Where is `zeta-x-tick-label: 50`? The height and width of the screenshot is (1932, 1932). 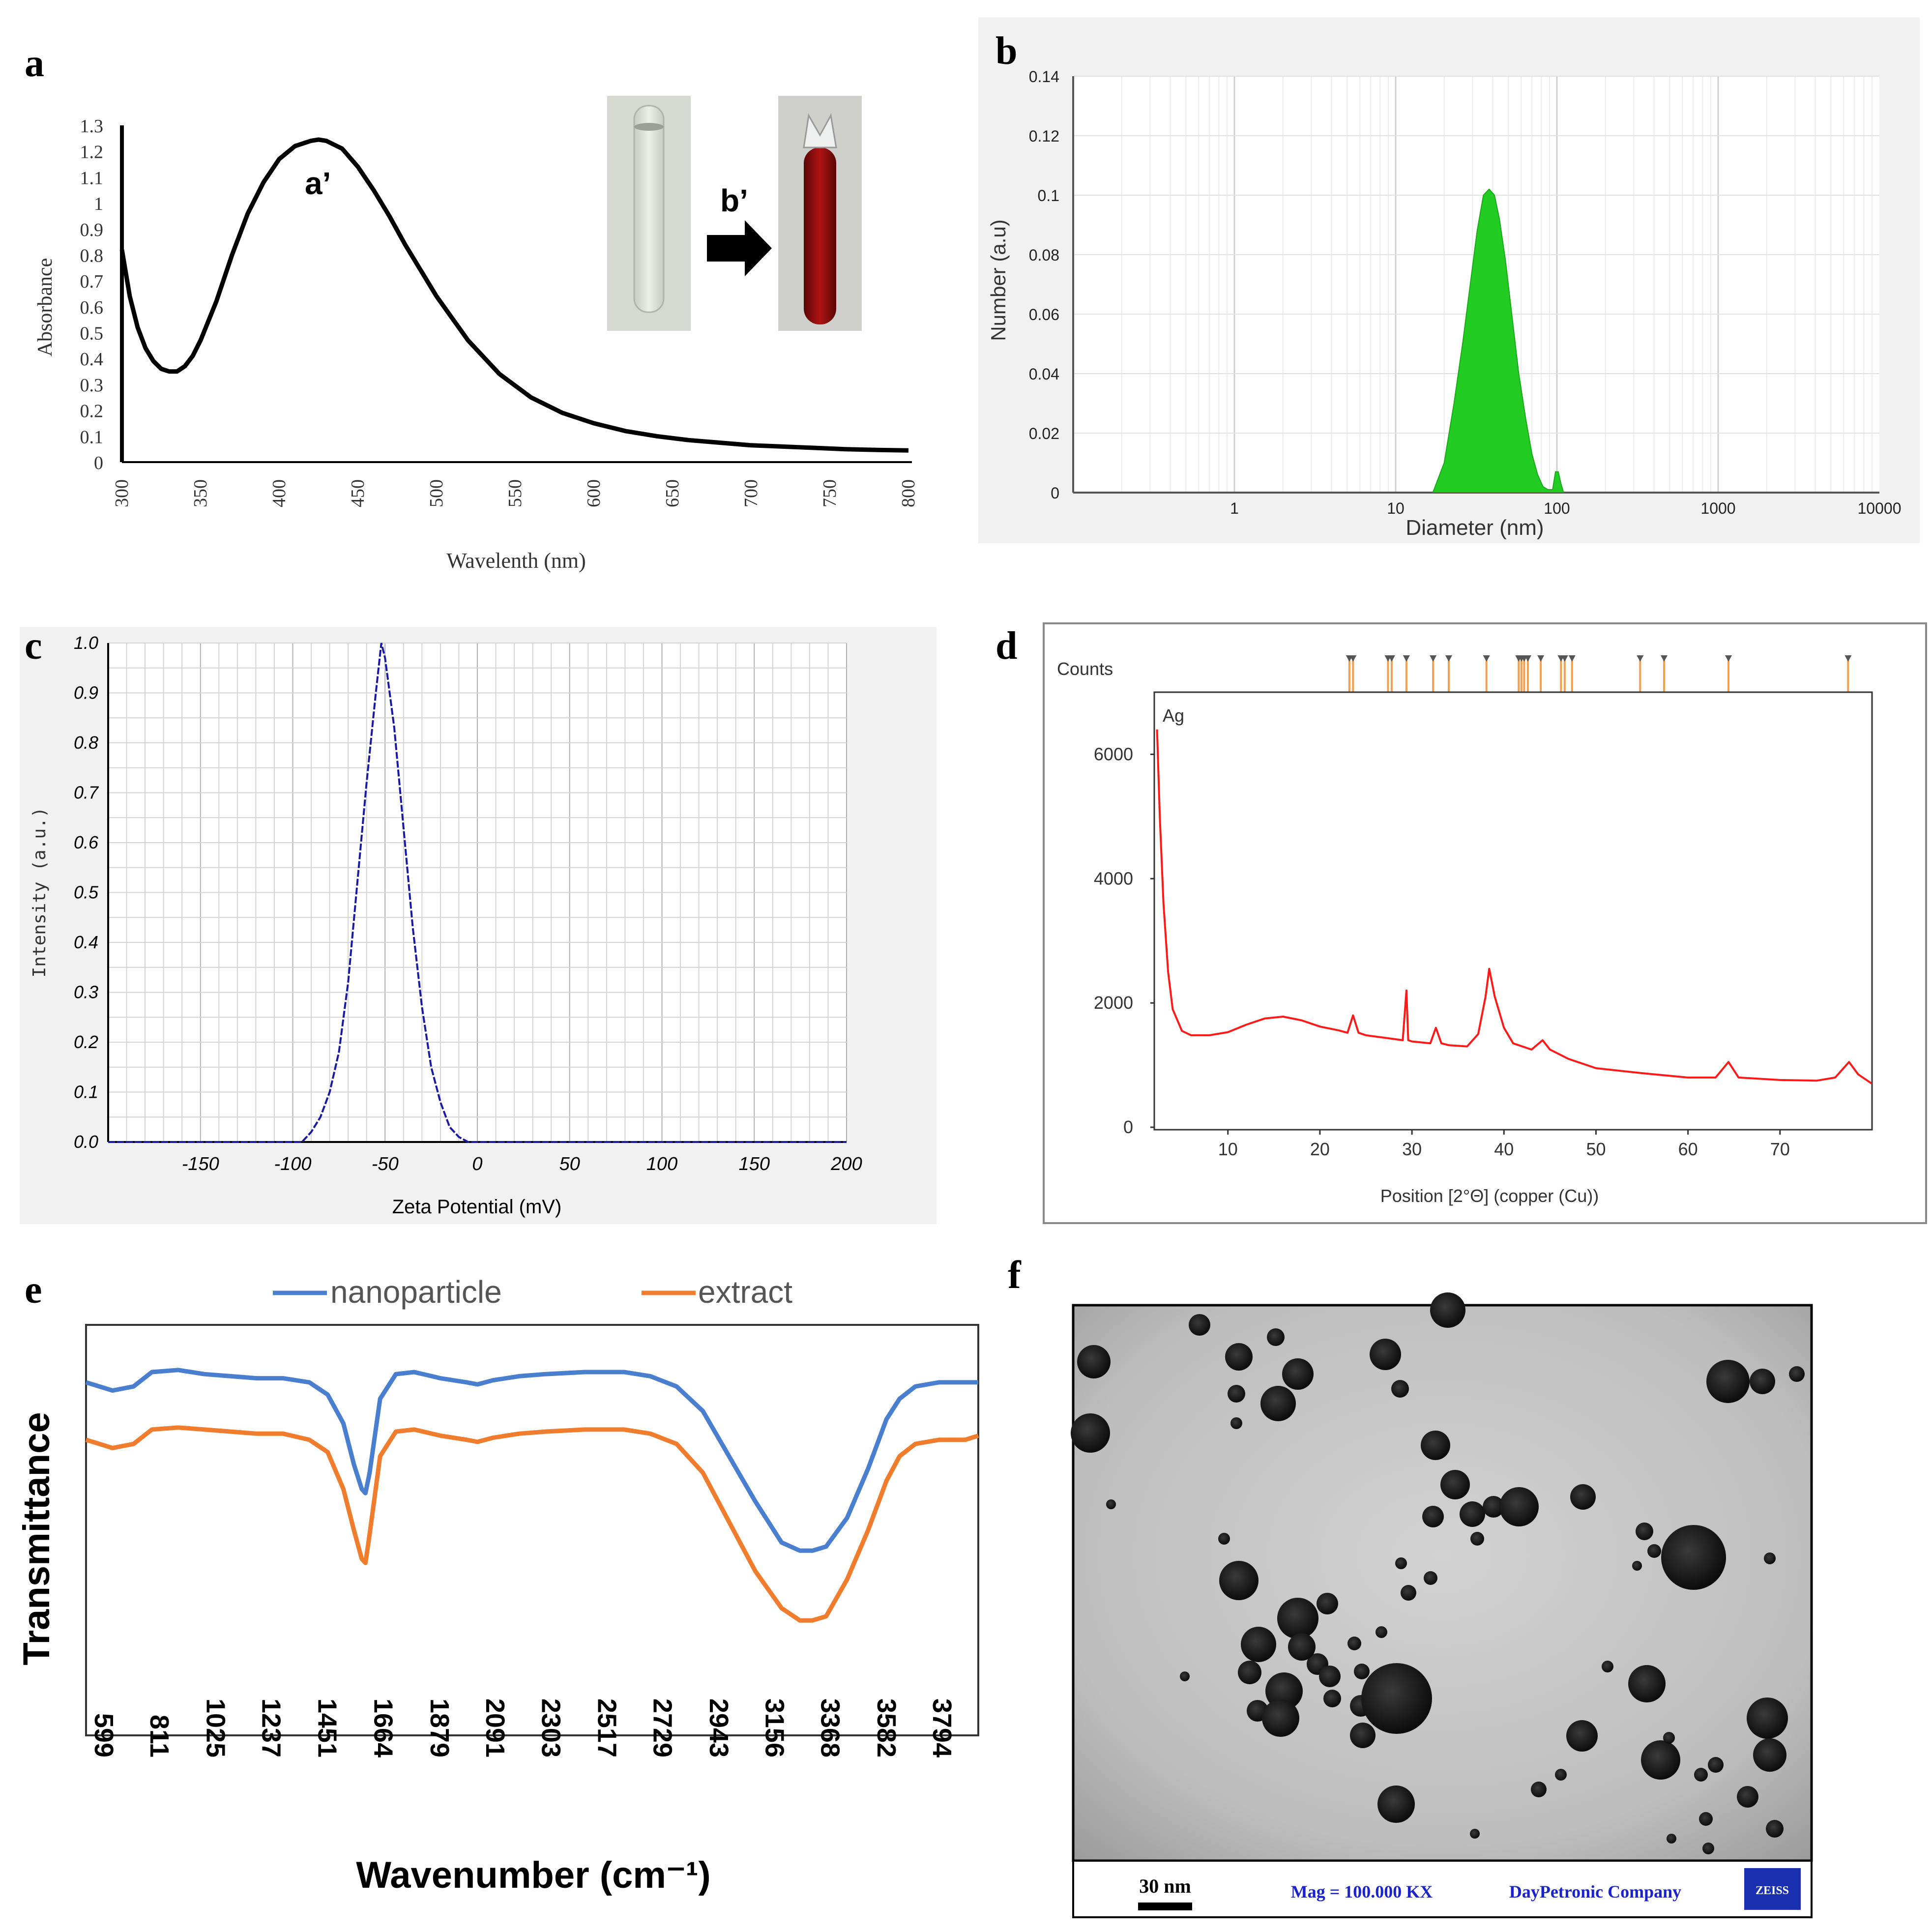
zeta-x-tick-label: 50 is located at coordinates (569, 1164).